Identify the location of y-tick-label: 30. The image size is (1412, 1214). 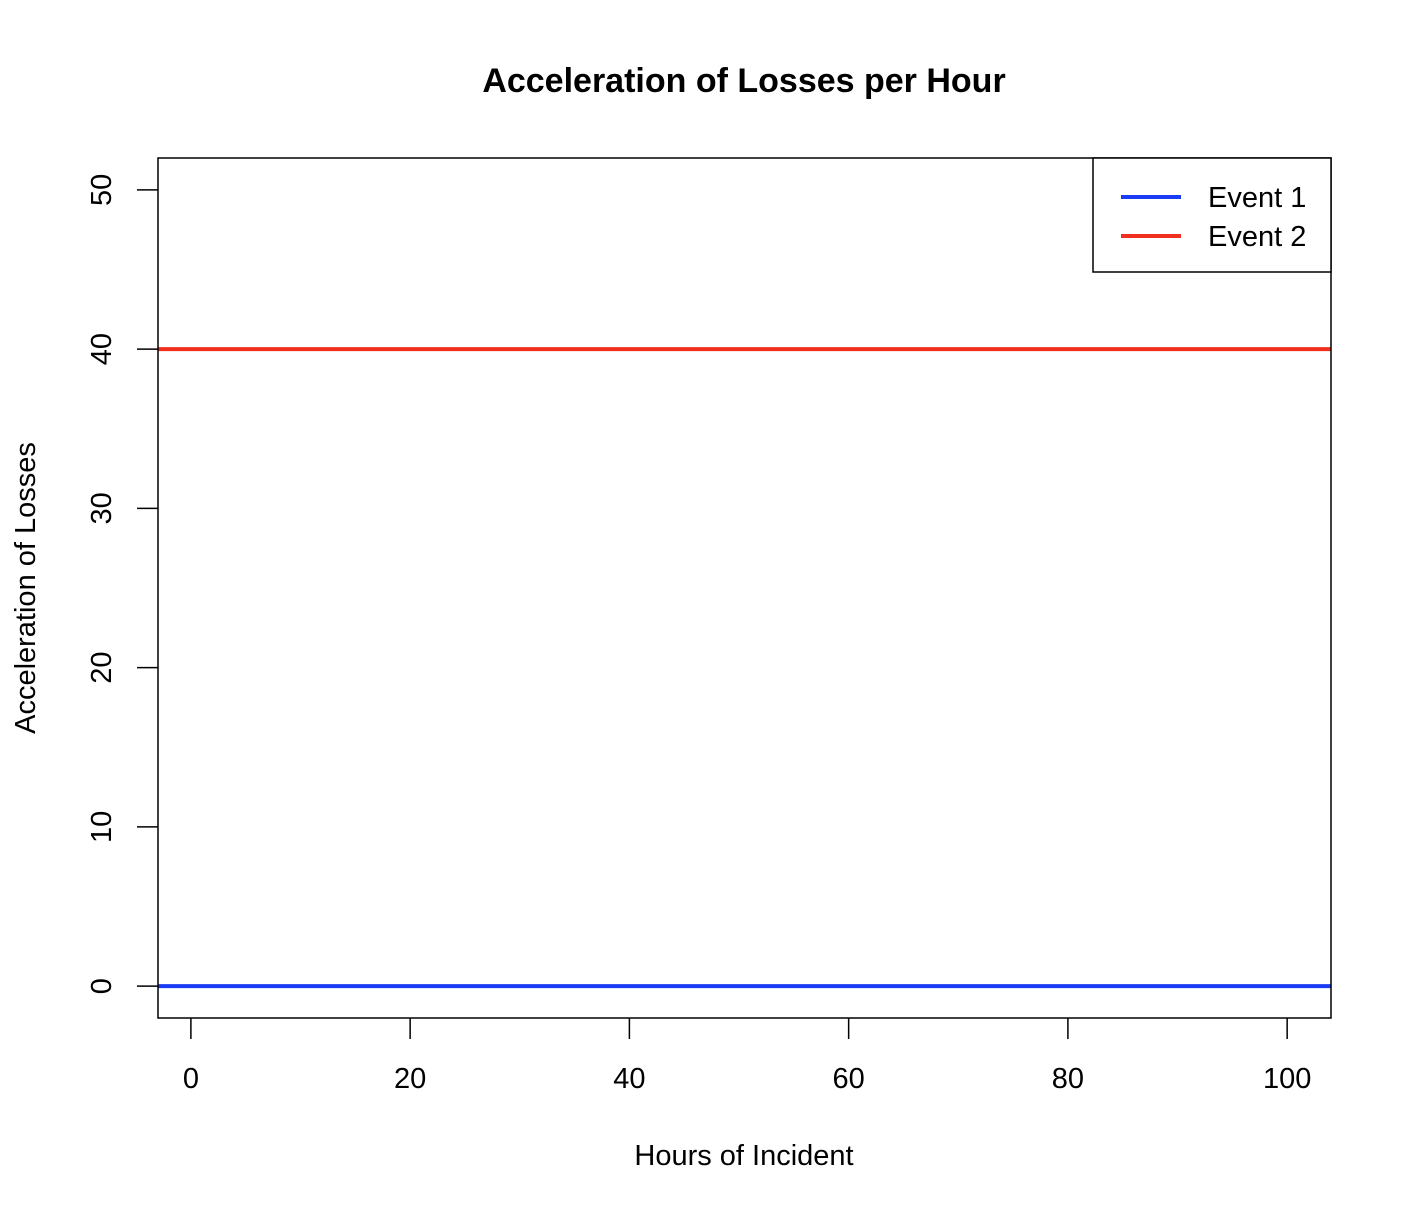
(102, 508).